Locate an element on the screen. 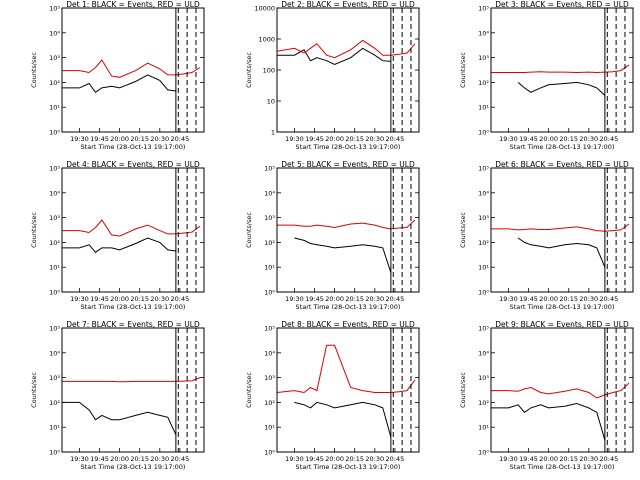 The image size is (640, 480). panel-title: Det 5: BLACK = Events, RED = ULD is located at coordinates (348, 164).